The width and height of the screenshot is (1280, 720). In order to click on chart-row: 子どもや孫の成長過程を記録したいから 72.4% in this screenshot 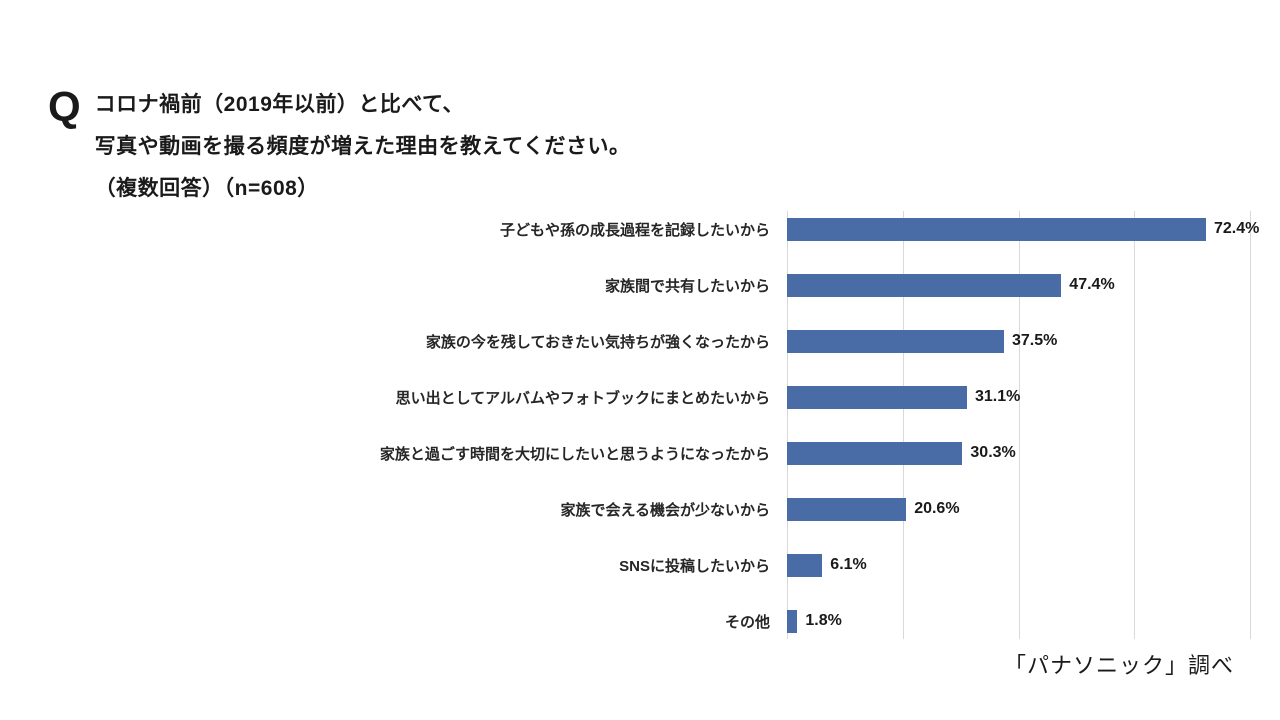, I will do `click(640, 229)`.